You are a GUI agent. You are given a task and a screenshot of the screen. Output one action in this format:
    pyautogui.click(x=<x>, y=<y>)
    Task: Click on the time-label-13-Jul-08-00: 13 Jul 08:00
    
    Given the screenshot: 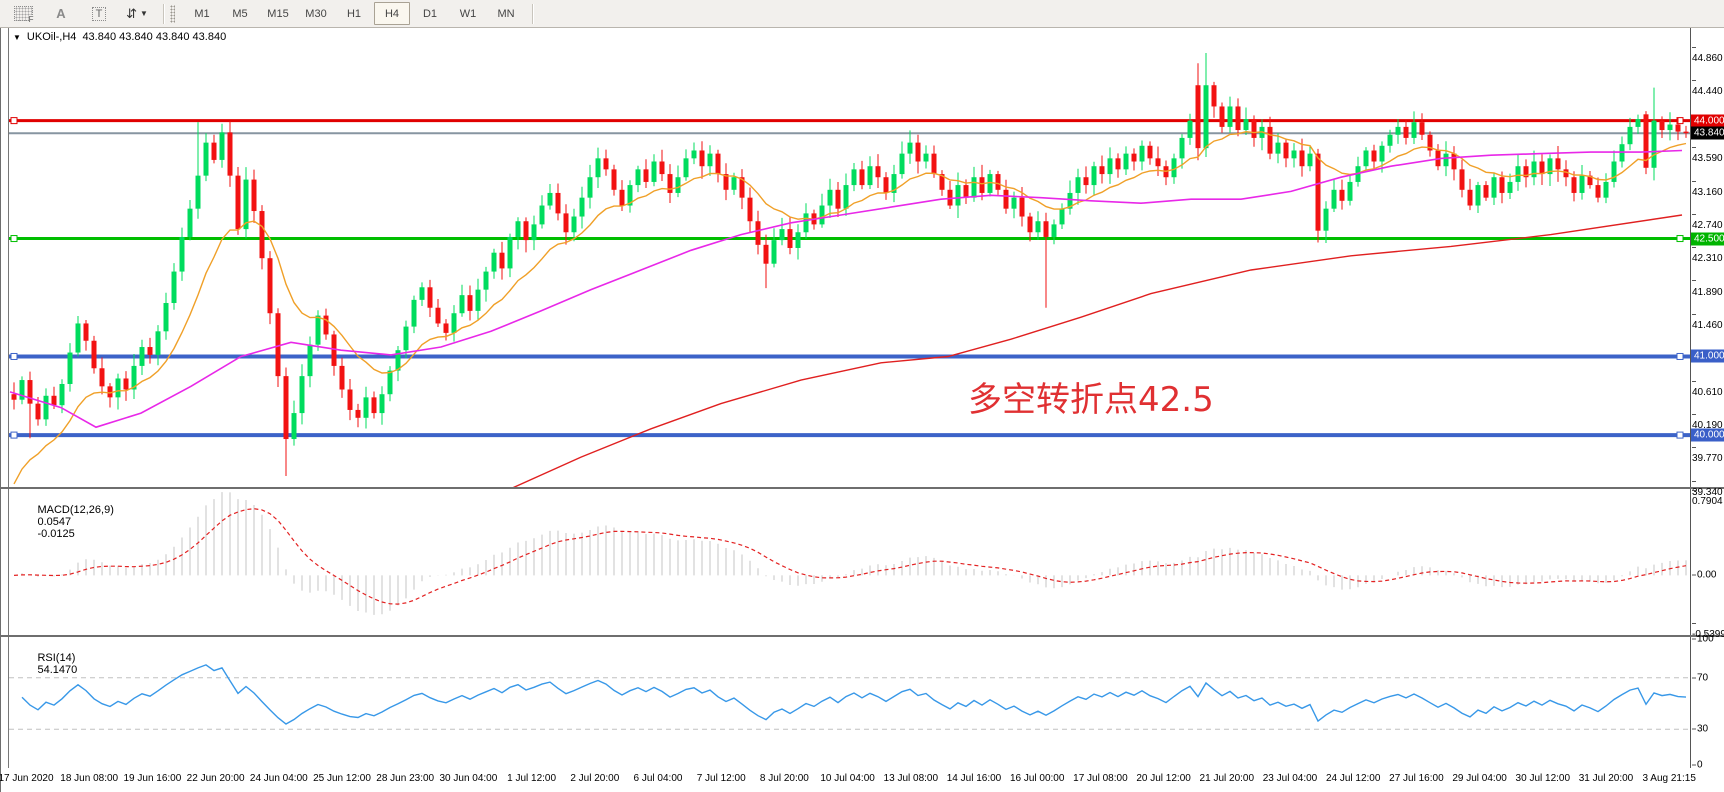 What is the action you would take?
    pyautogui.click(x=911, y=778)
    